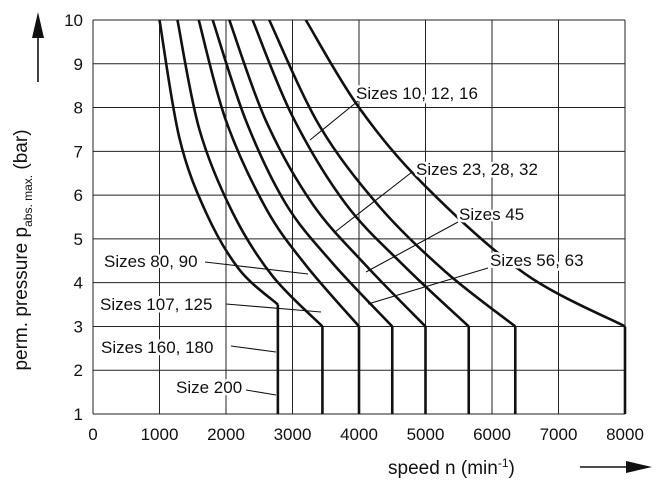  What do you see at coordinates (38, 47) in the screenshot?
I see `y-axis-arrow` at bounding box center [38, 47].